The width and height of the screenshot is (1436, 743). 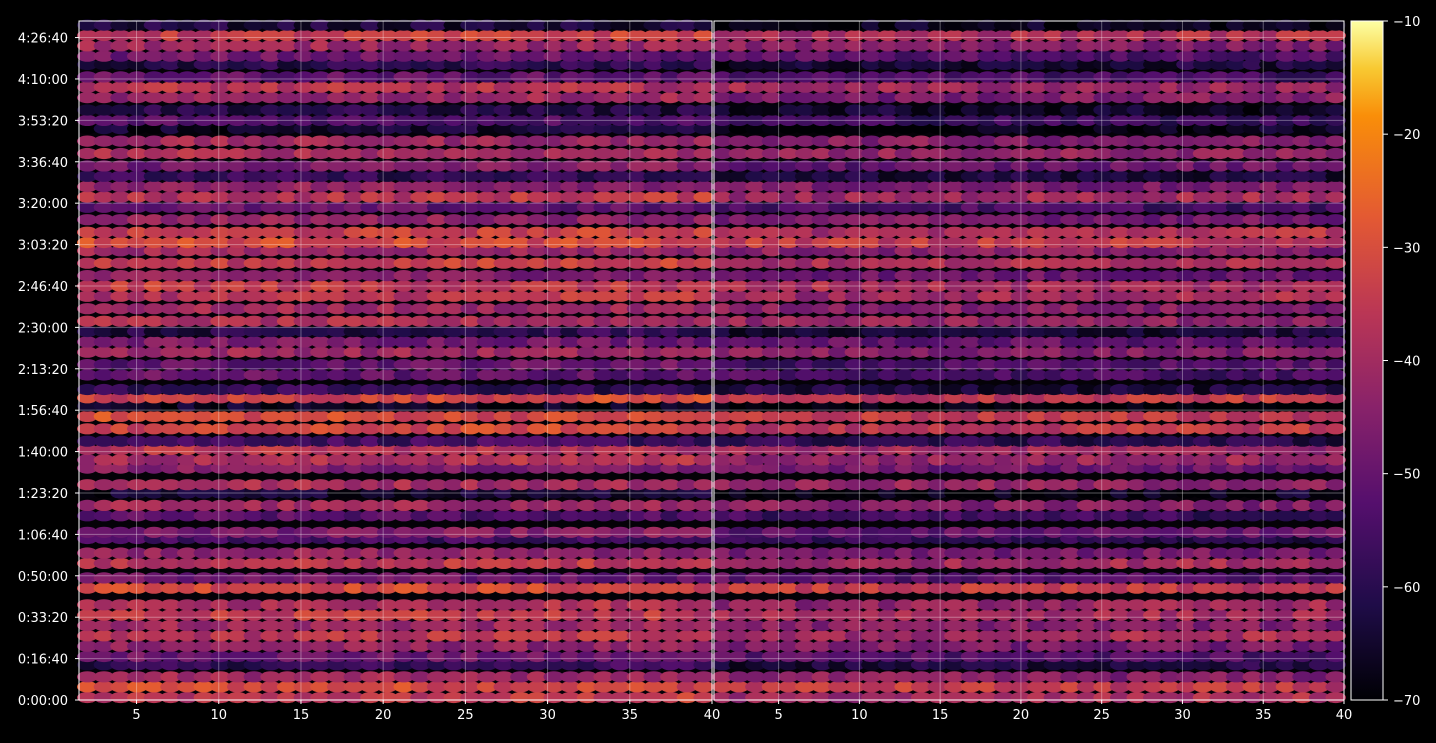 I want to click on y-tick-label: 1:23:20, so click(x=43, y=494).